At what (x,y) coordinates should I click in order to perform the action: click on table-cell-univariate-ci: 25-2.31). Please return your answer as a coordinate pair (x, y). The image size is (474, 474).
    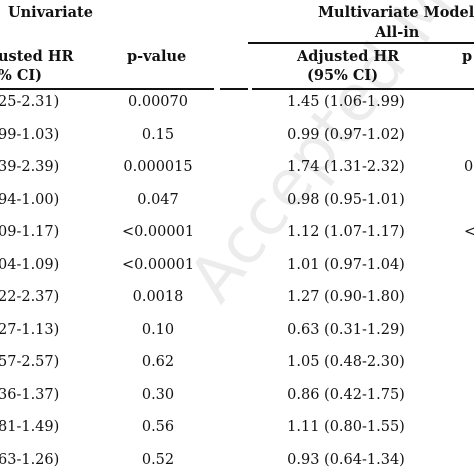
    Looking at the image, I should click on (30, 102).